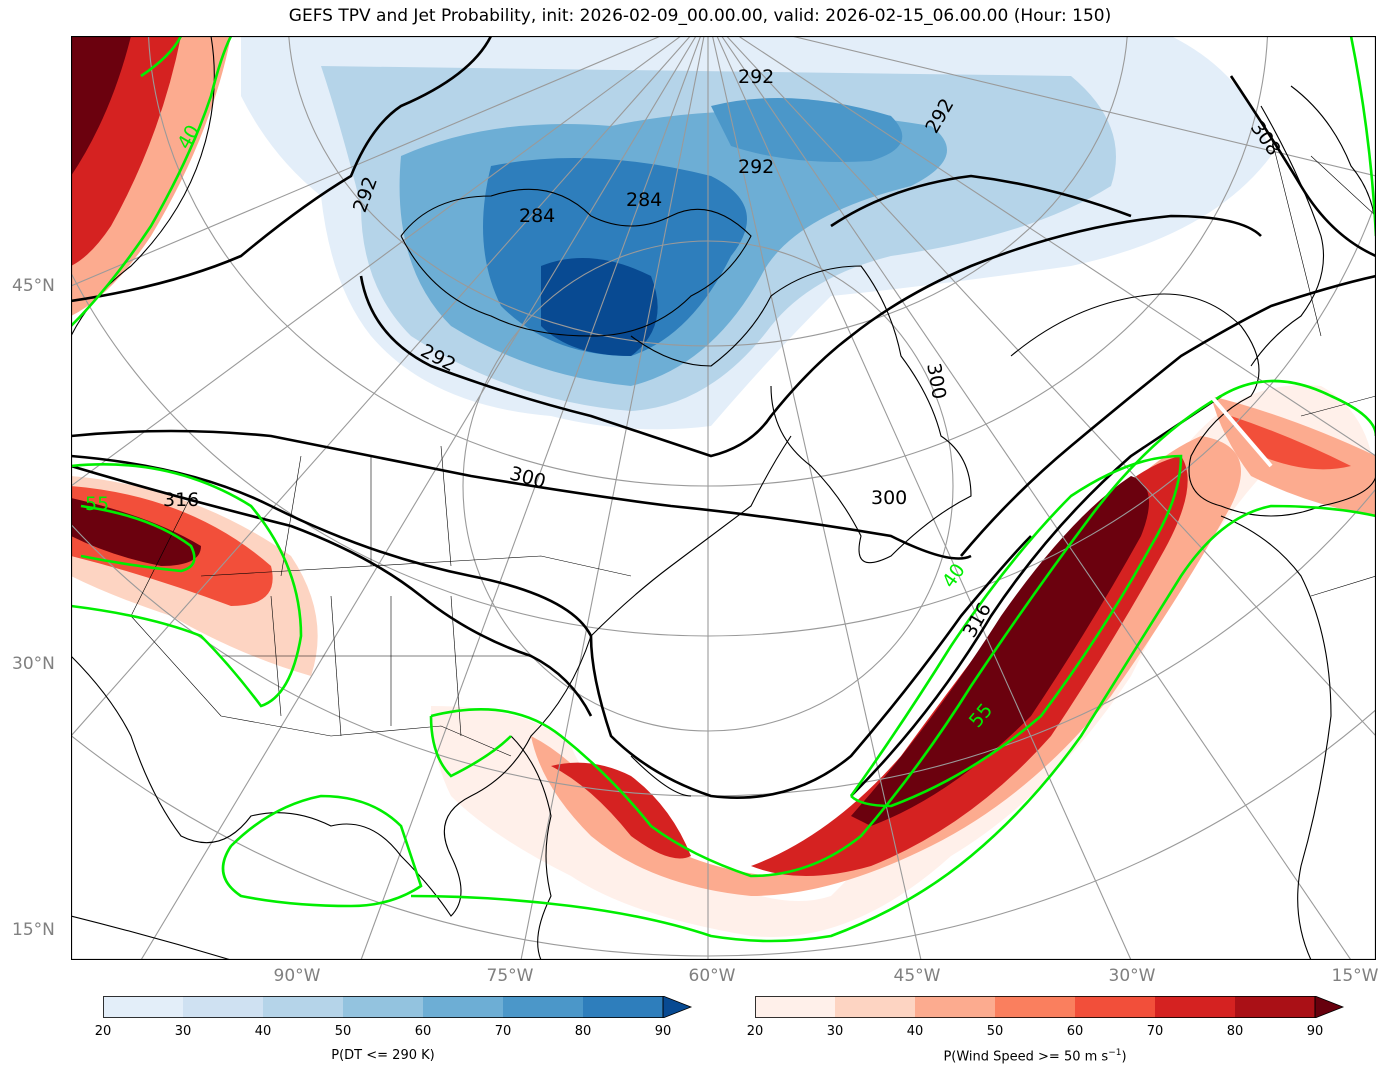  Describe the element at coordinates (1329, 1007) in the screenshot. I see `colorbar-wind-extend-arrow` at that location.